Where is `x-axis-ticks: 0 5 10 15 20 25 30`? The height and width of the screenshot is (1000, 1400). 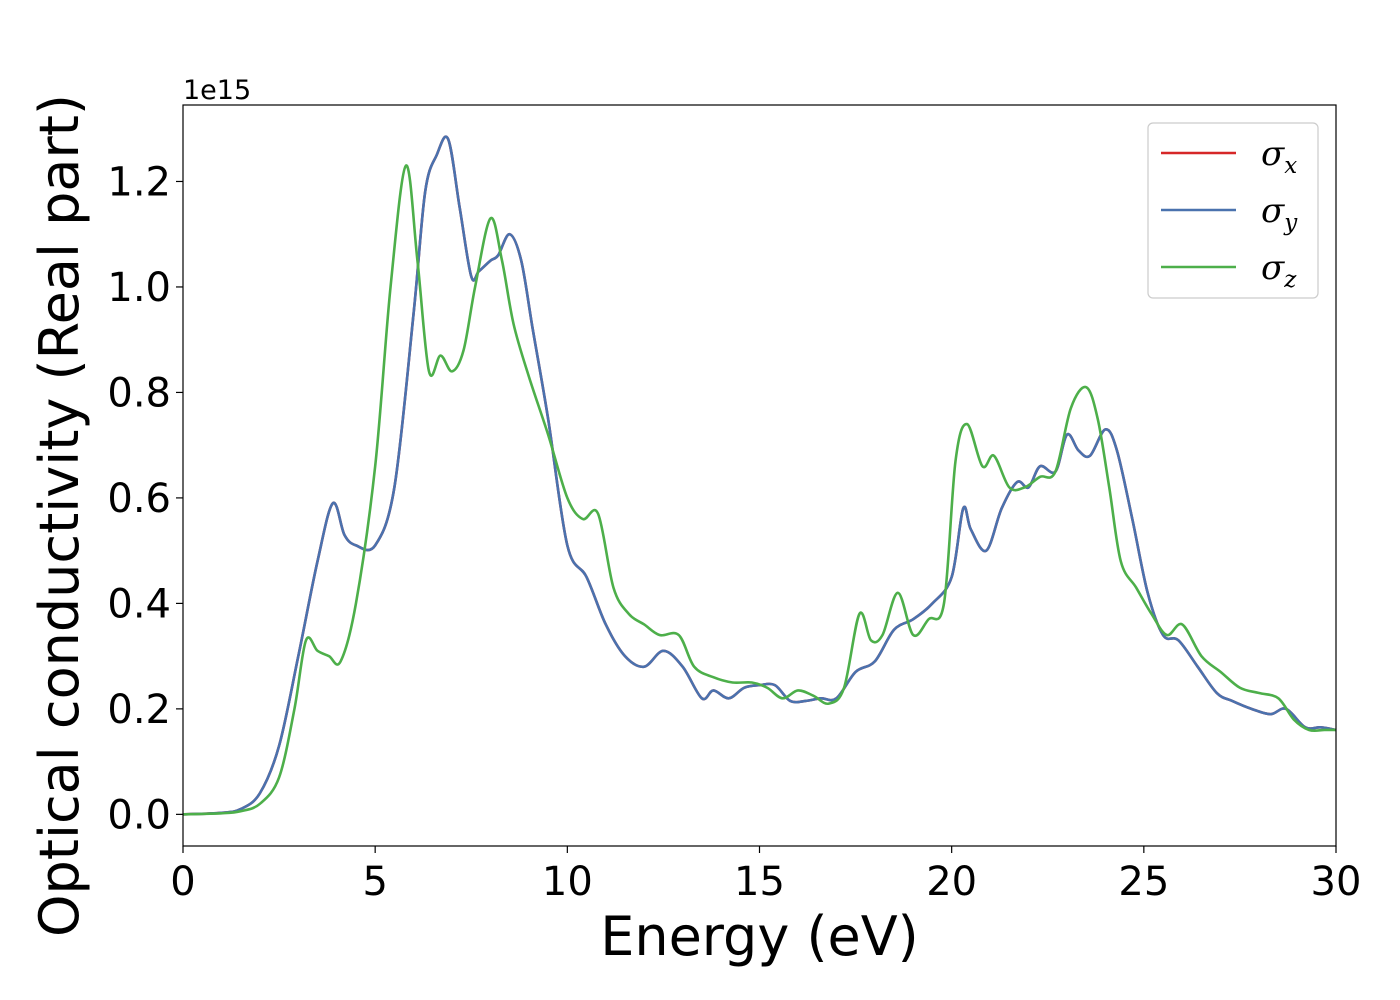 x-axis-ticks: 0 5 10 15 20 25 30 is located at coordinates (765, 875).